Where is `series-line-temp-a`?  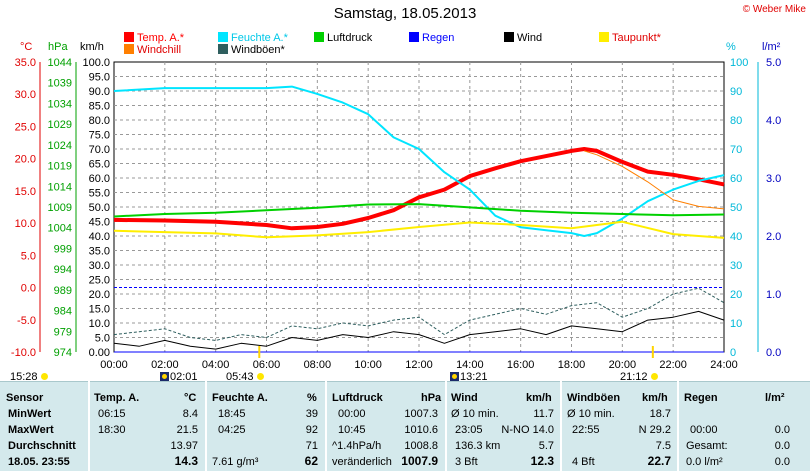 series-line-temp-a is located at coordinates (419, 189).